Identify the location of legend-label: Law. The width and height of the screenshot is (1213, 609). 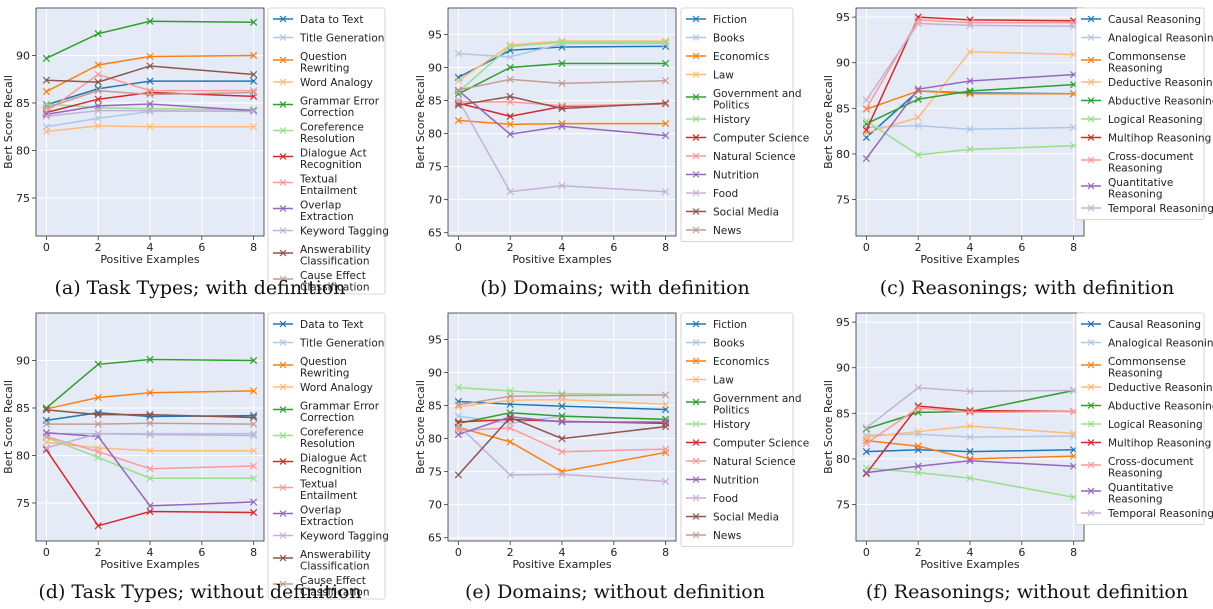
(723, 381).